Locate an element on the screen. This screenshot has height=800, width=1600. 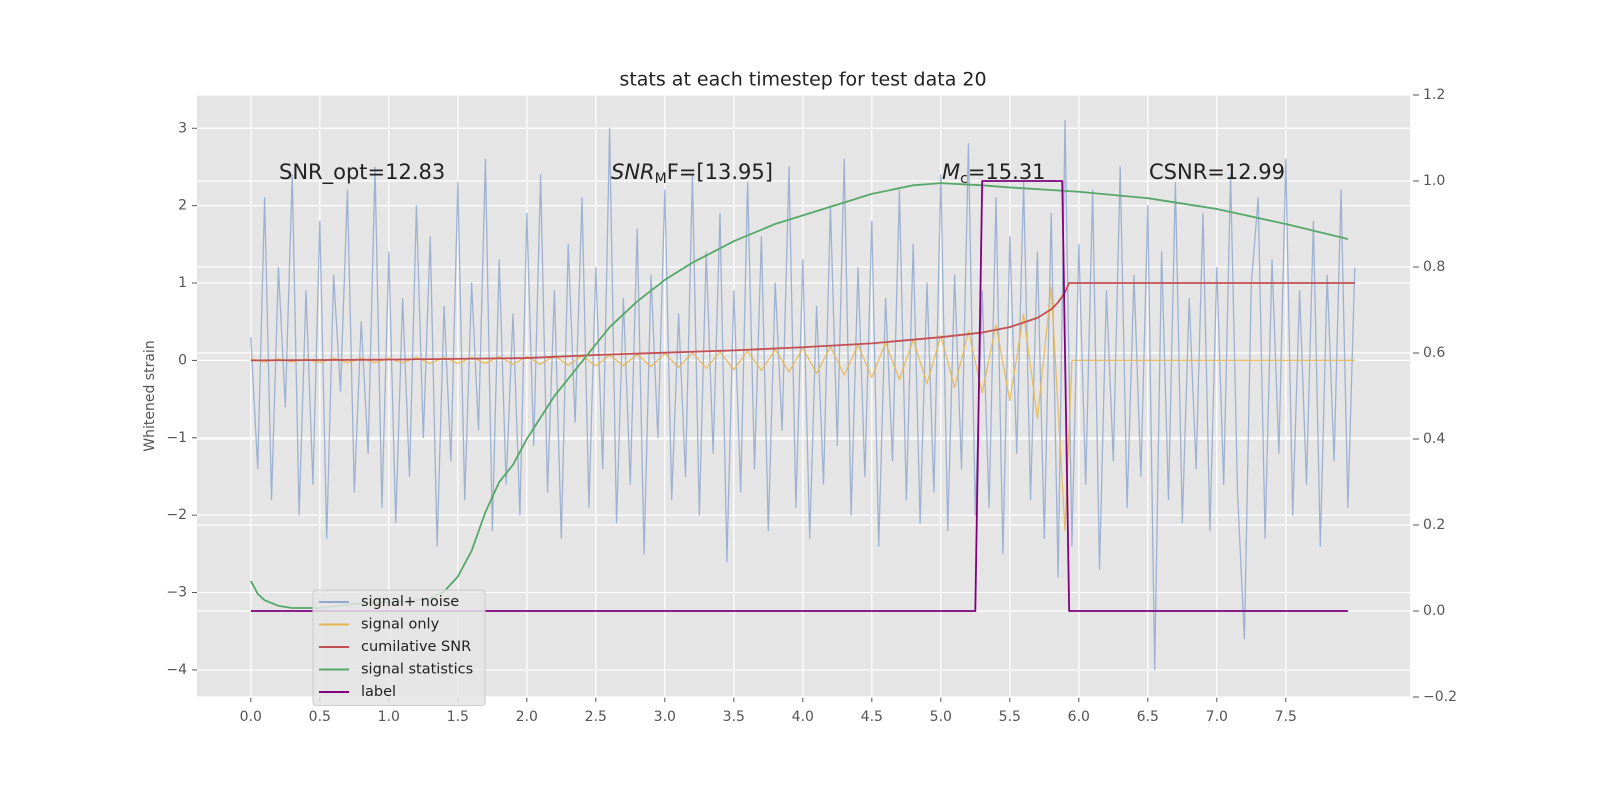
x-tick-label: 6.5 is located at coordinates (1148, 717).